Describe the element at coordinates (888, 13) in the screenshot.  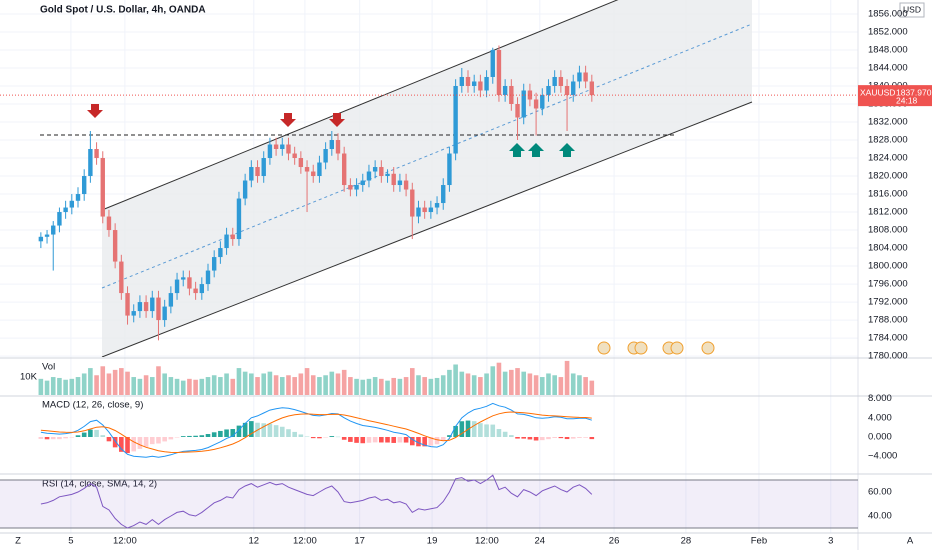
I see `y-tick-label: 1856.000` at that location.